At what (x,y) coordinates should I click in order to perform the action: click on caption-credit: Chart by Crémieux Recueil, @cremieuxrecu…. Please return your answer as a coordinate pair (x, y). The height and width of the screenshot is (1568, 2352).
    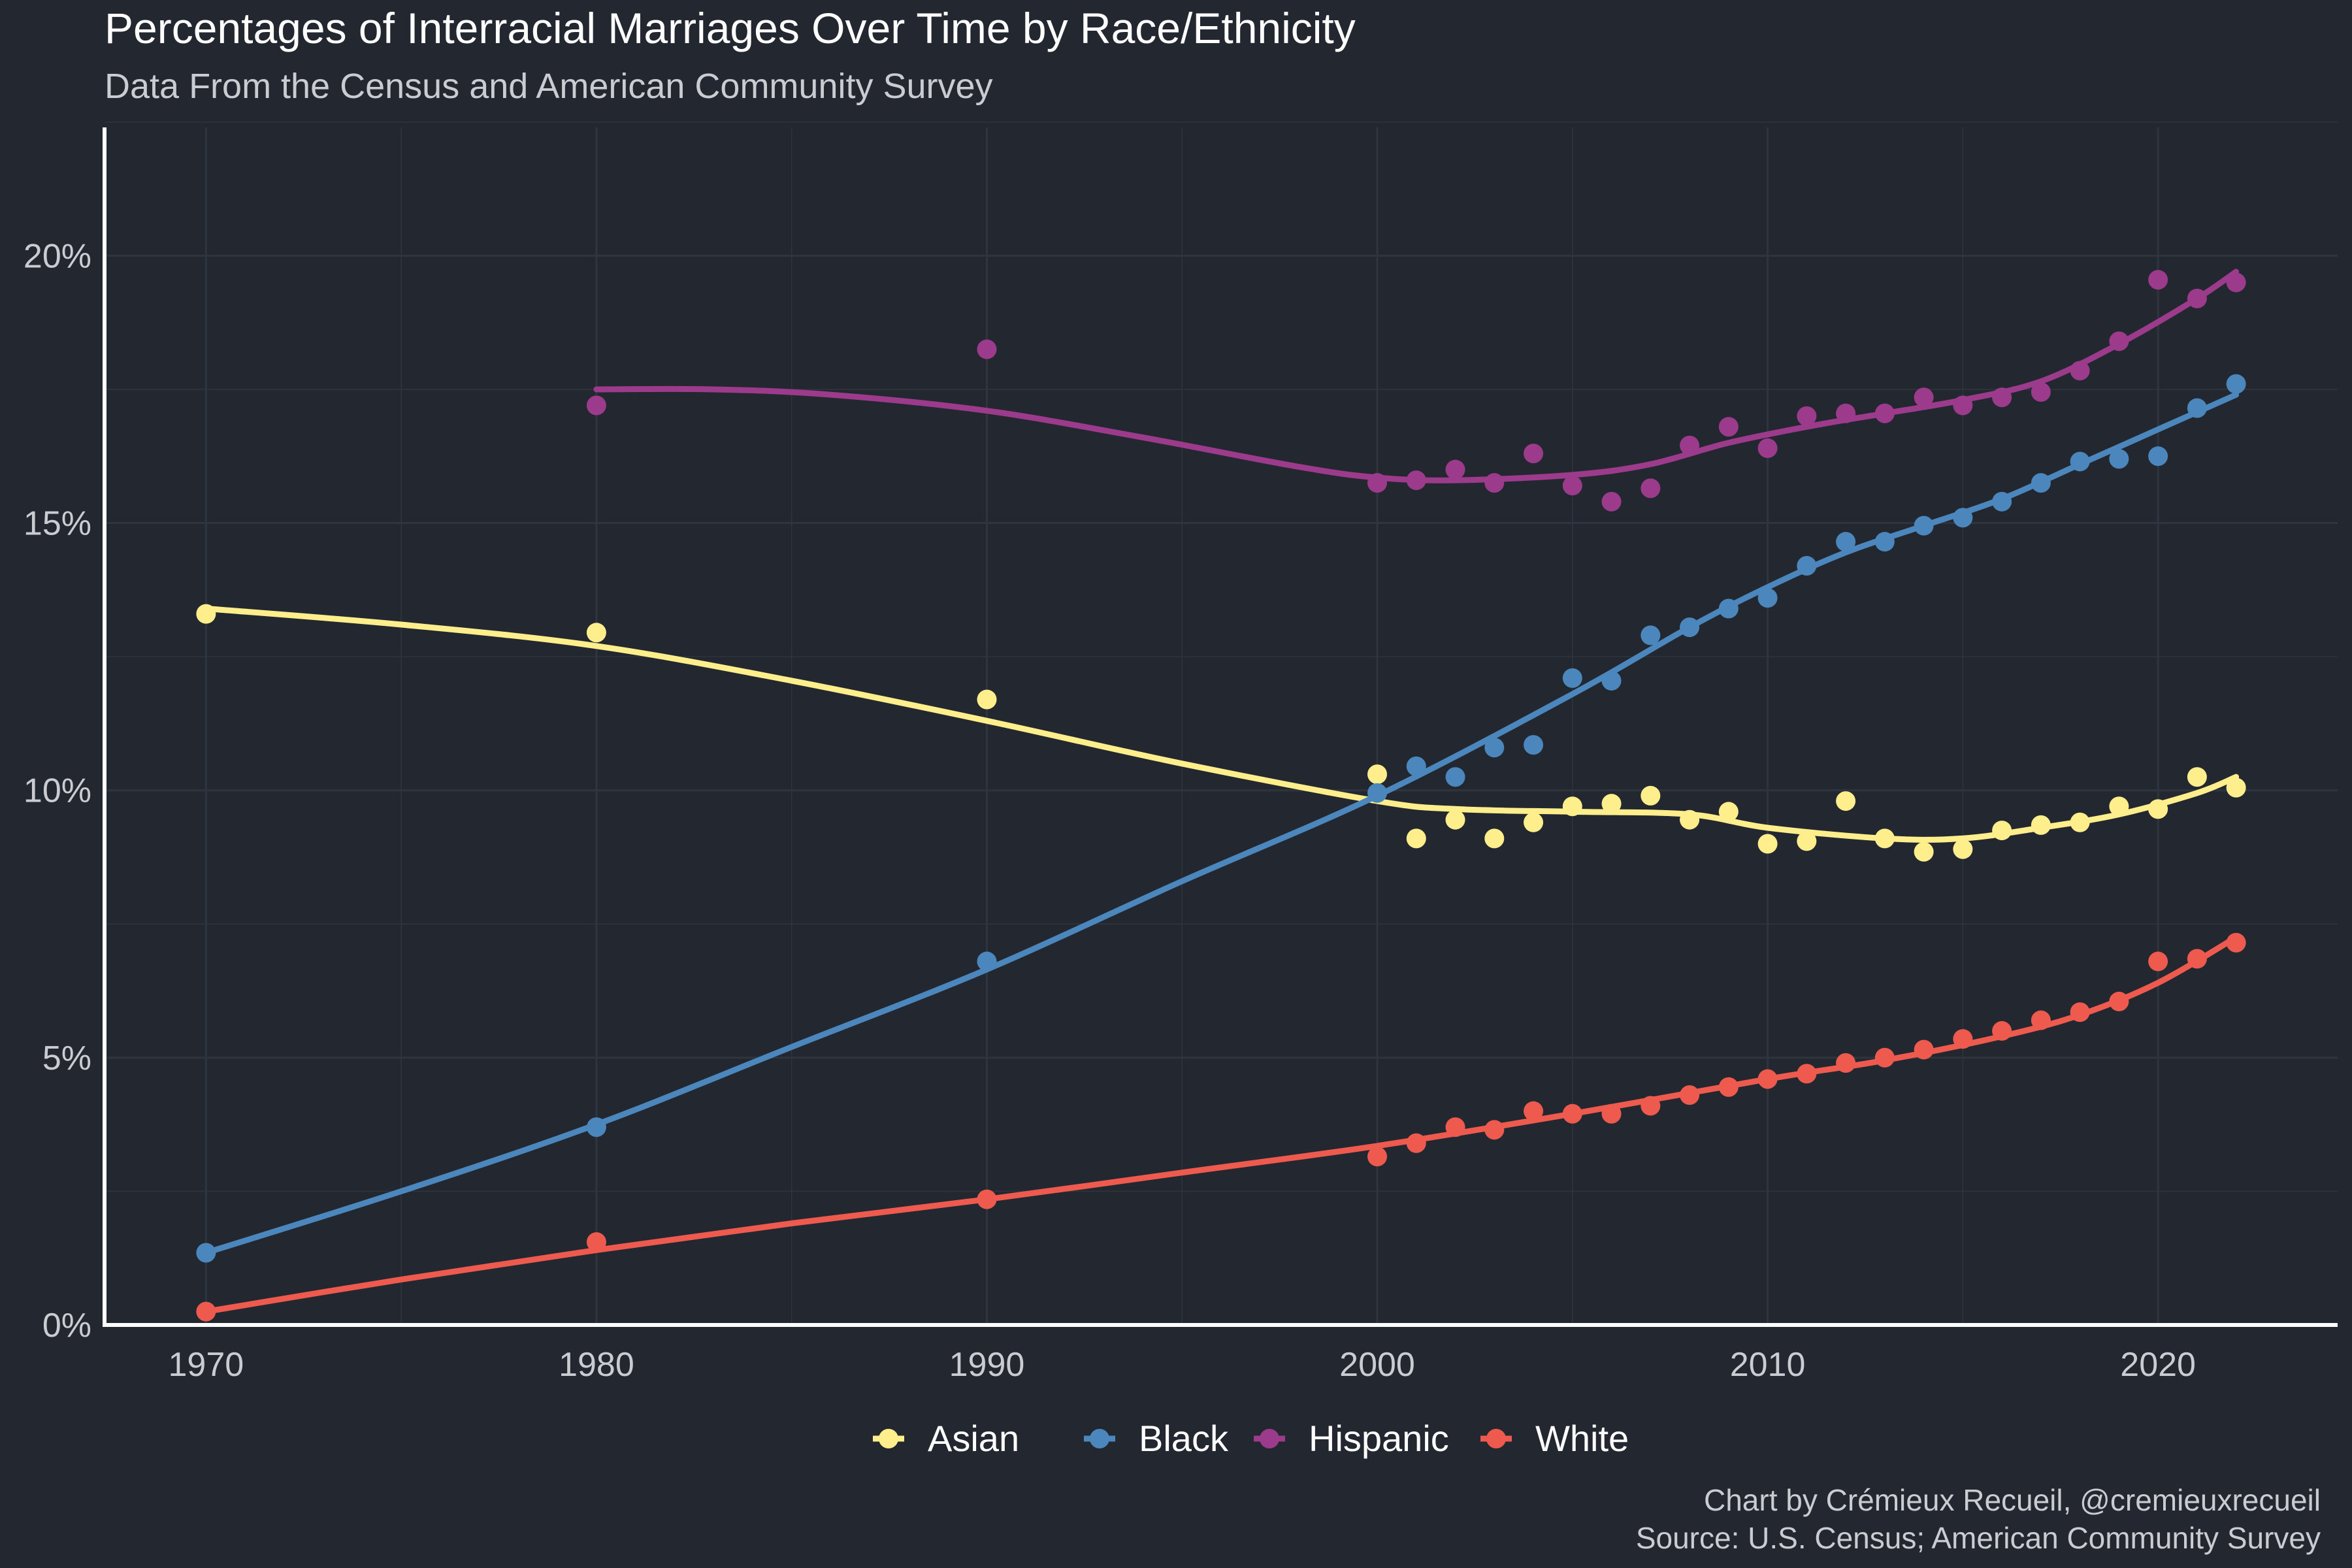
    Looking at the image, I should click on (2012, 1500).